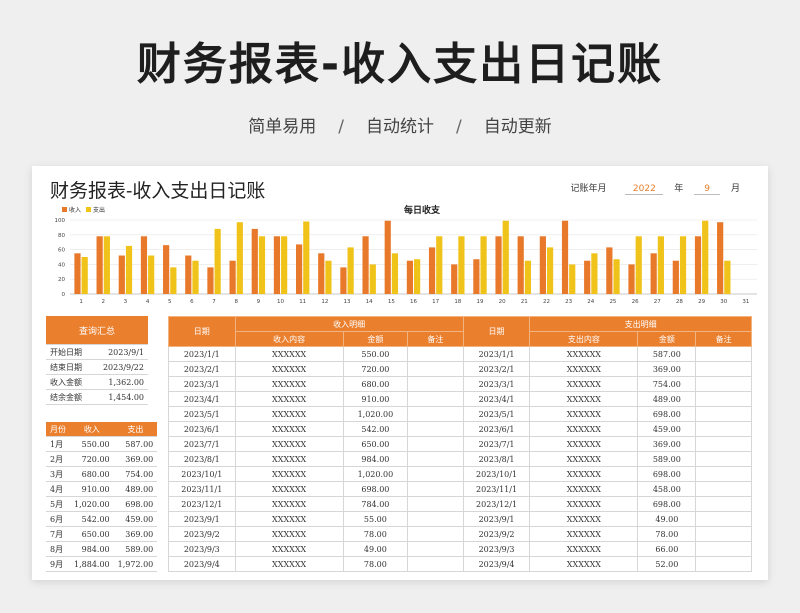 The height and width of the screenshot is (613, 800). I want to click on income-amount-cell: 698.00, so click(375, 489).